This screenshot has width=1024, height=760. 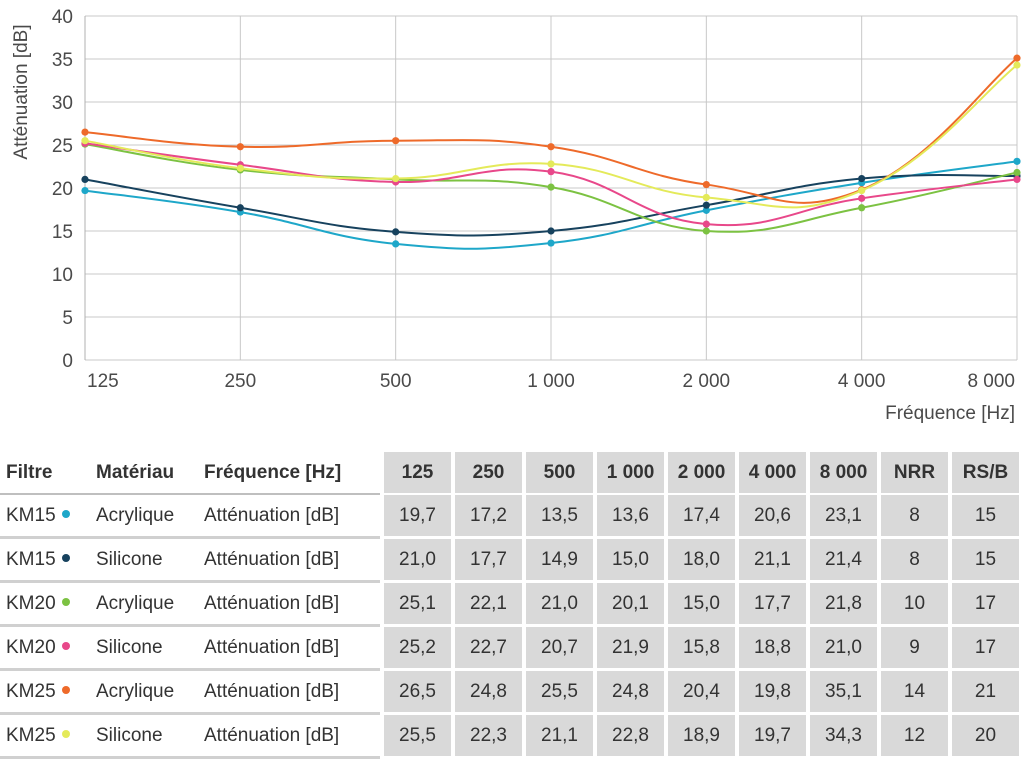 I want to click on cell-value: 18,8, so click(x=770, y=649).